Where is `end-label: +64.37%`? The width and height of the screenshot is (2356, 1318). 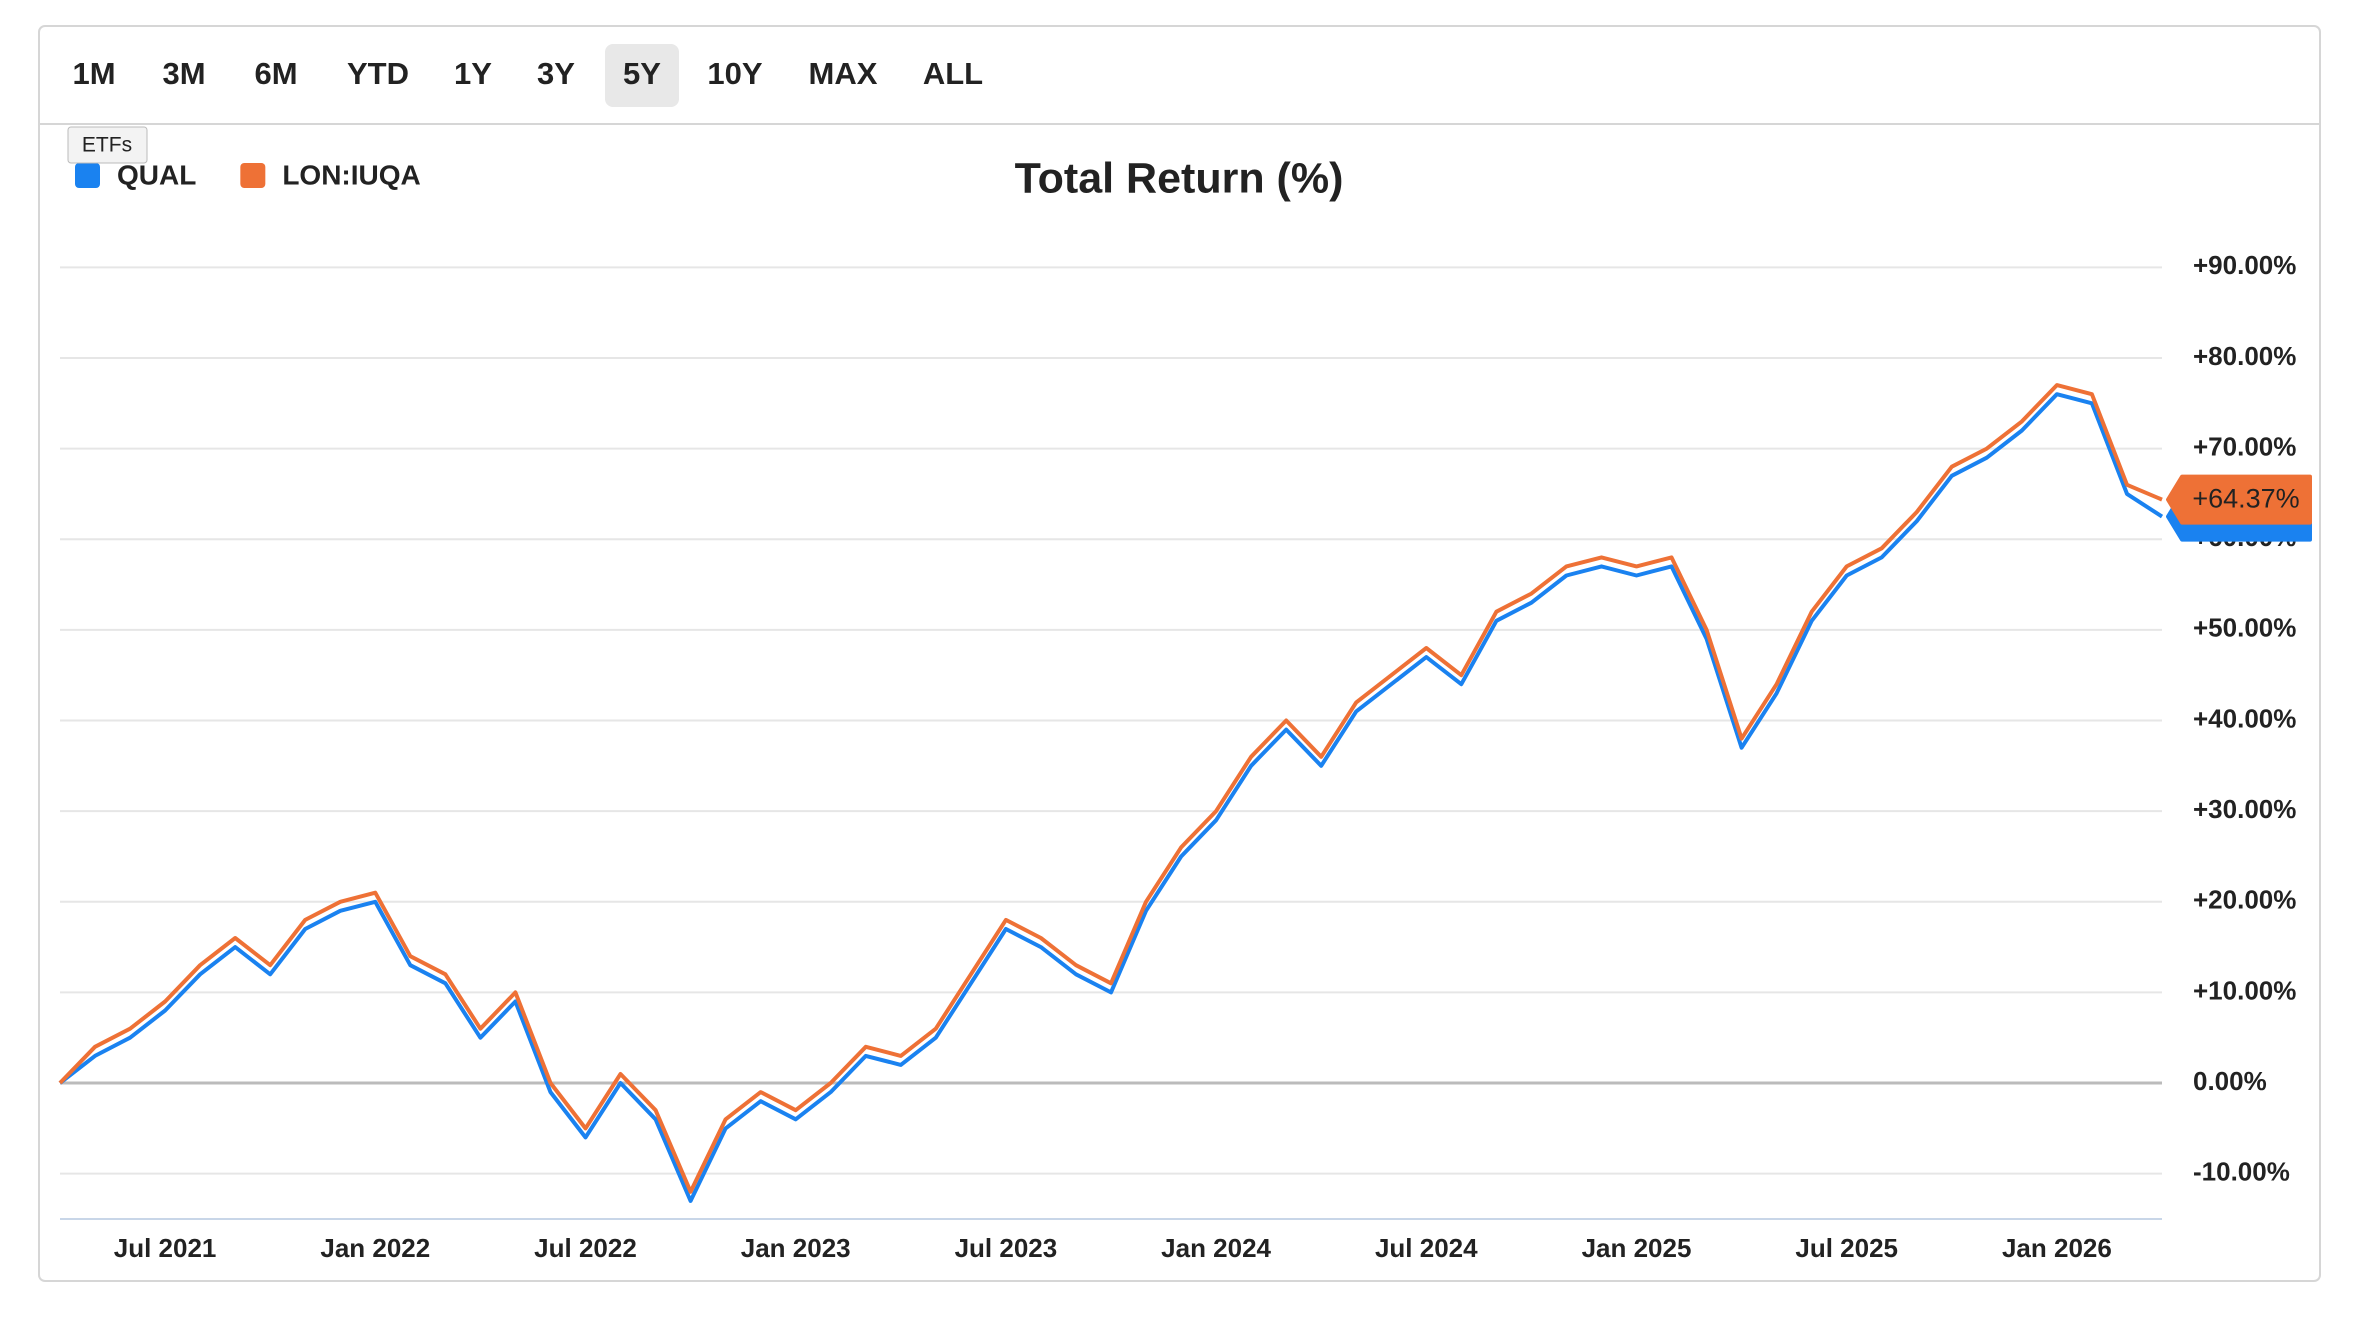
end-label: +64.37% is located at coordinates (2245, 499).